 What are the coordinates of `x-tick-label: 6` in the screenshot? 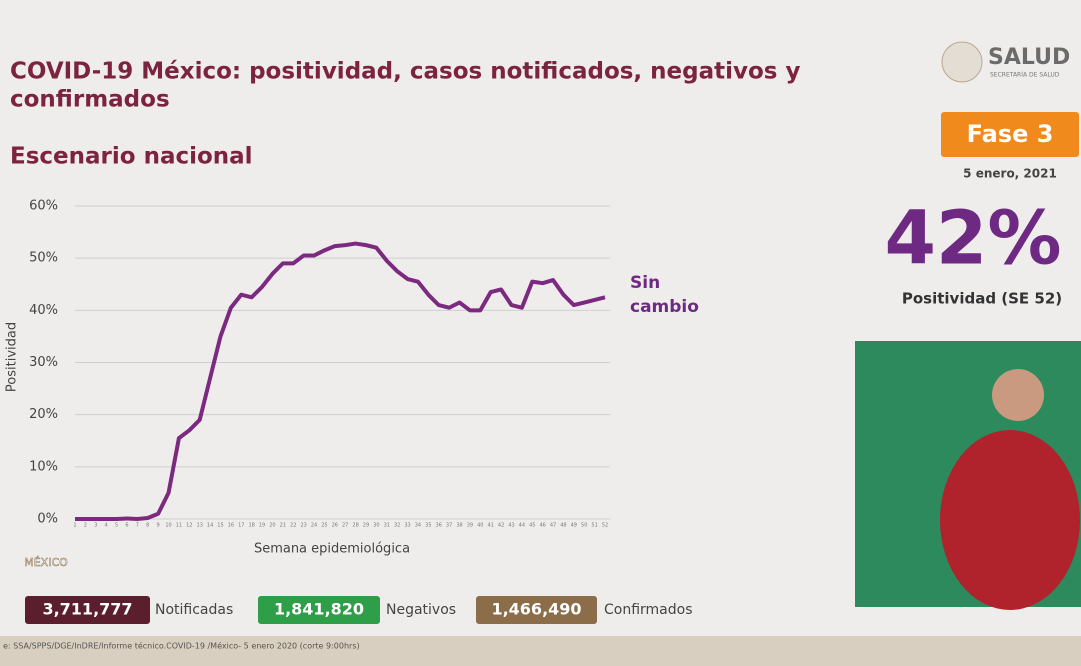 It's located at (126, 526).